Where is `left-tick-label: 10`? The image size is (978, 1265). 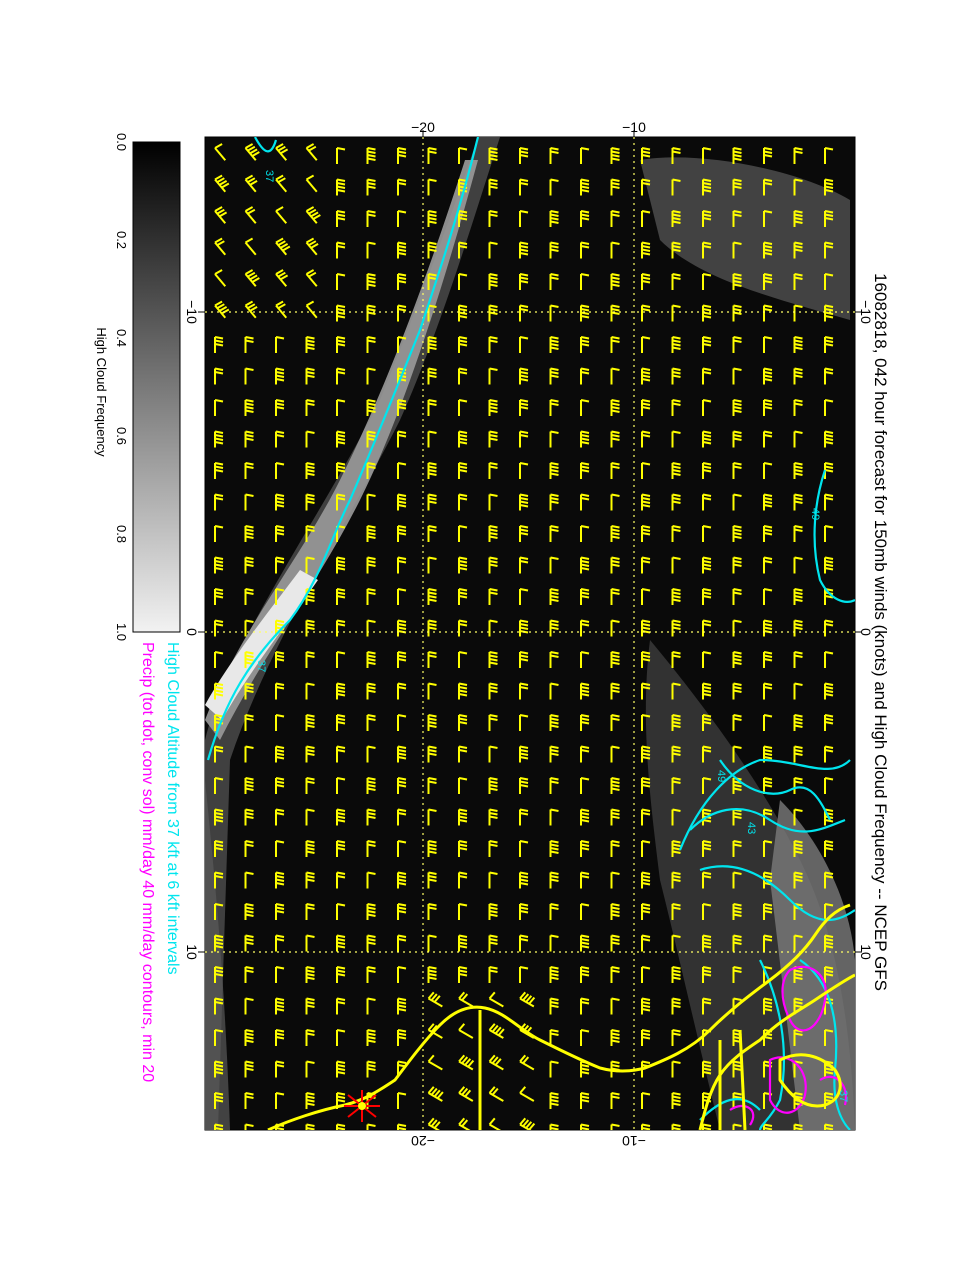
left-tick-label: 10 is located at coordinates (192, 952).